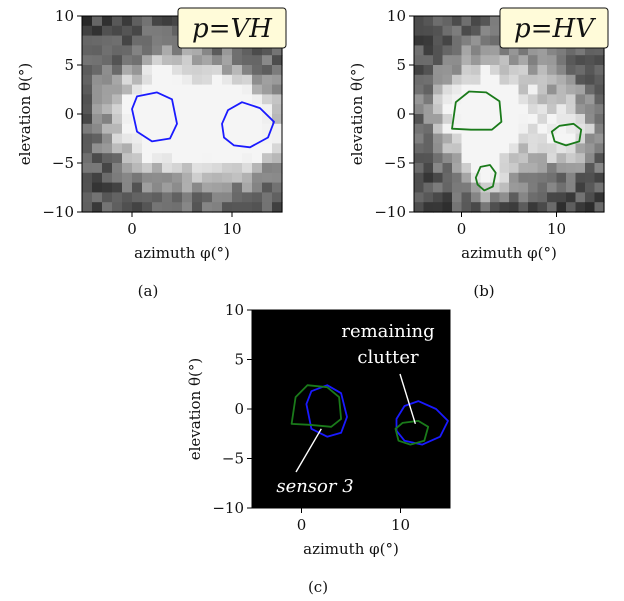 The width and height of the screenshot is (624, 601). What do you see at coordinates (422, 423) in the screenshot?
I see `contour-line` at bounding box center [422, 423].